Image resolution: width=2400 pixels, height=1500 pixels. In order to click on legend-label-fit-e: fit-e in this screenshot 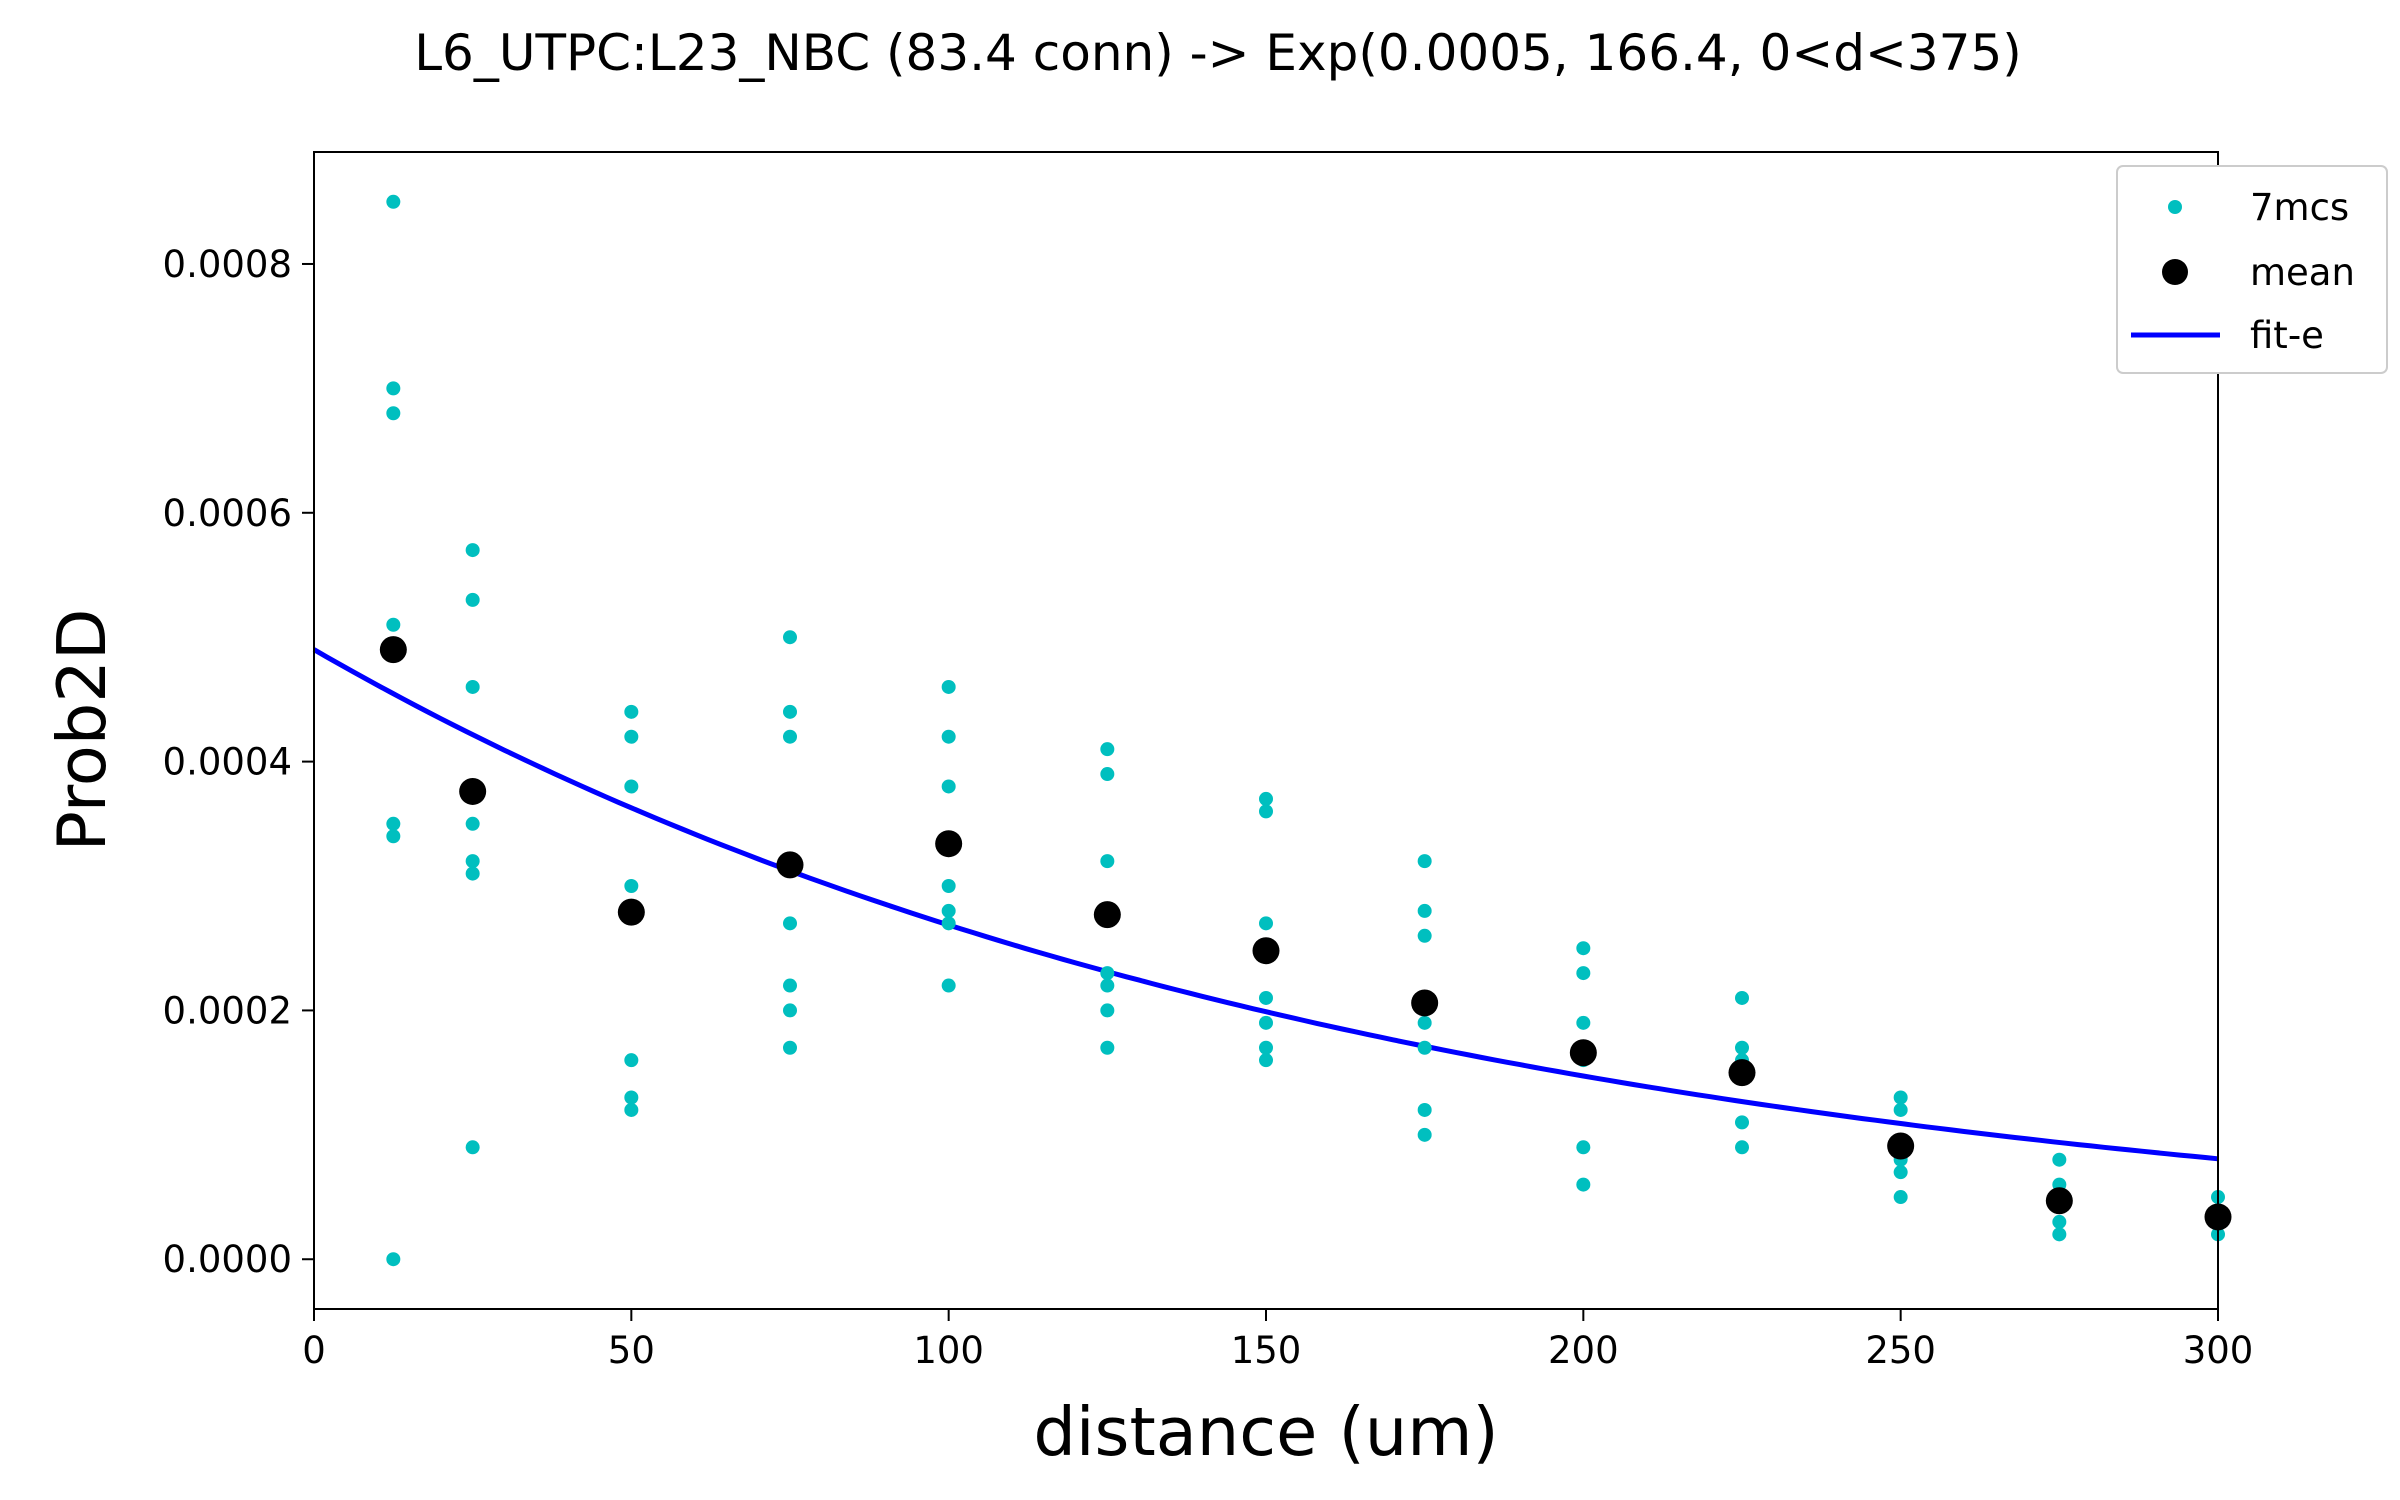, I will do `click(2287, 335)`.